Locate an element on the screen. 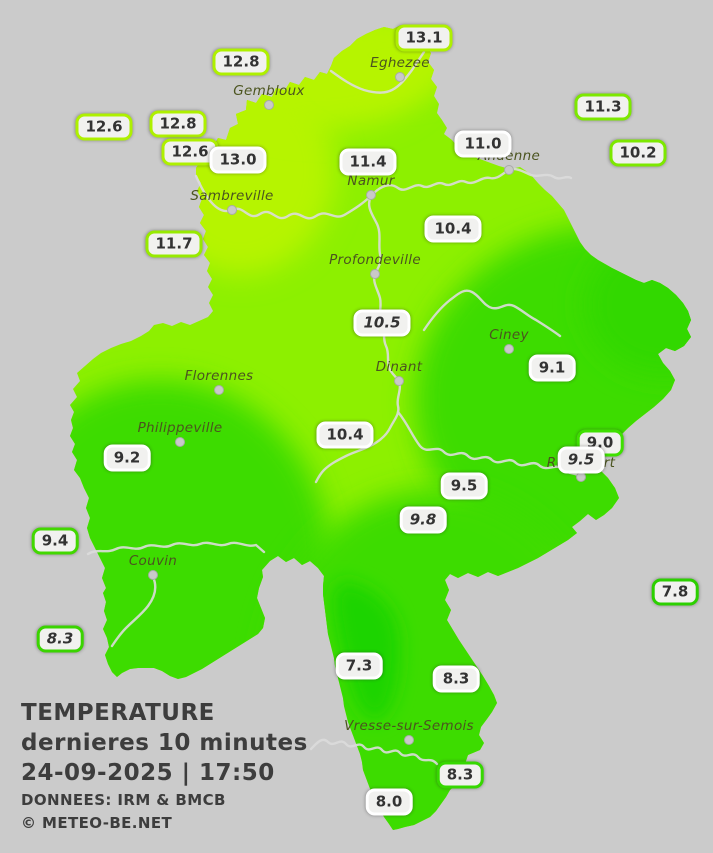 The image size is (713, 853). temperature-badge: 9.1 is located at coordinates (552, 368).